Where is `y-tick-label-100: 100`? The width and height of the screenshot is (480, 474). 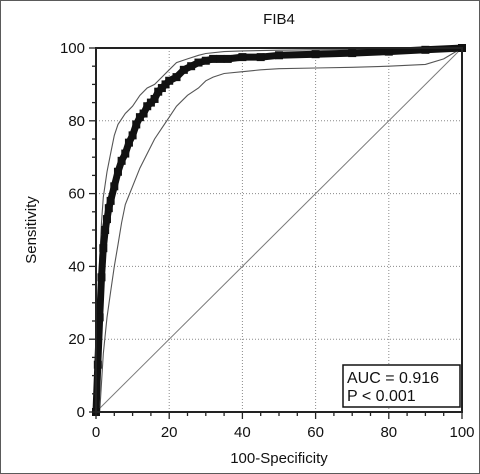 y-tick-label-100: 100 is located at coordinates (72, 48).